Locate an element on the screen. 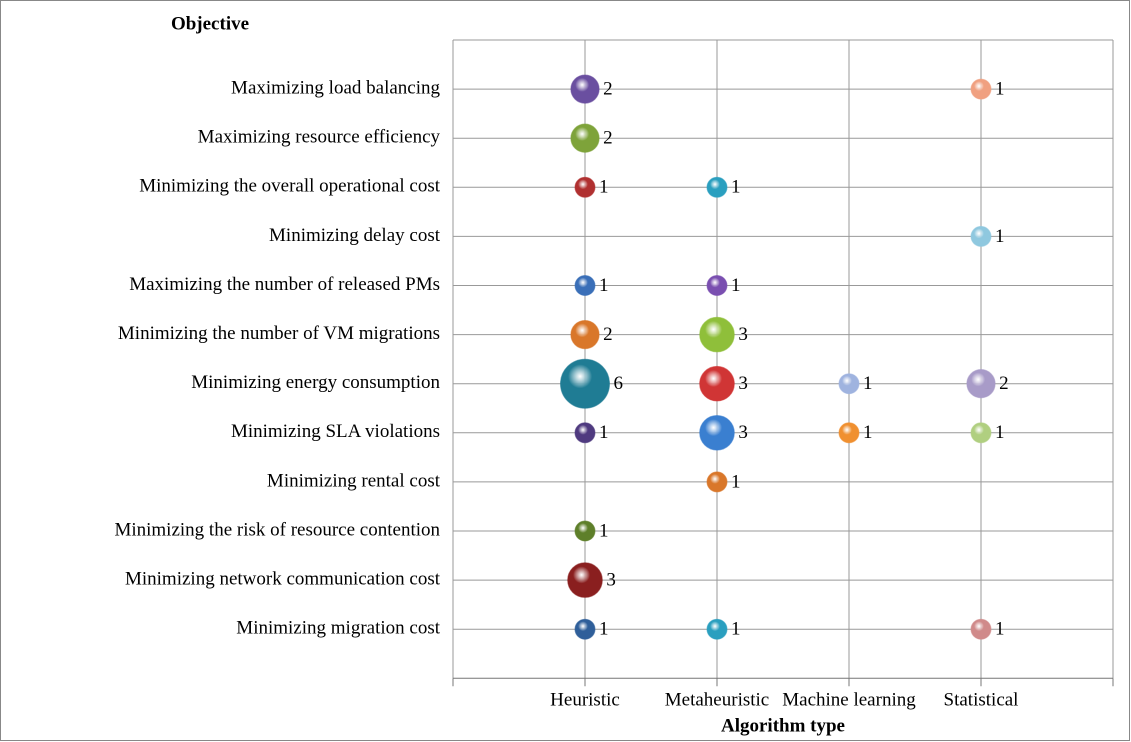 The height and width of the screenshot is (742, 1131). x-tick-label: Metaheuristic is located at coordinates (717, 699).